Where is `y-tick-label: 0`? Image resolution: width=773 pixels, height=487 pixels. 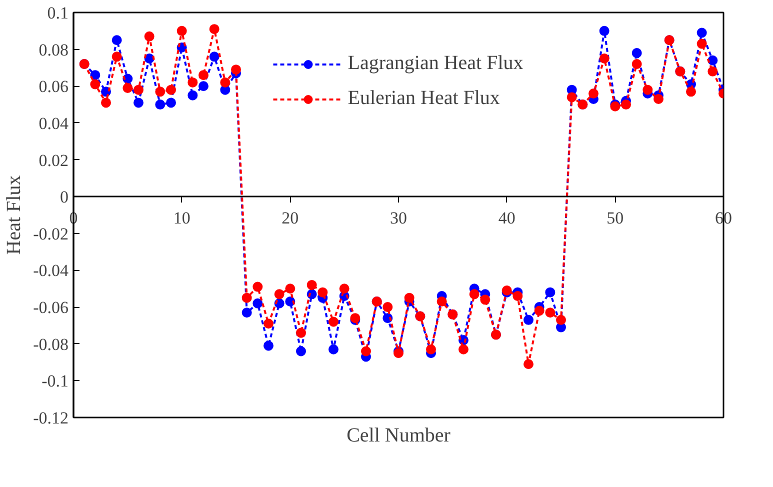 y-tick-label: 0 is located at coordinates (64, 197).